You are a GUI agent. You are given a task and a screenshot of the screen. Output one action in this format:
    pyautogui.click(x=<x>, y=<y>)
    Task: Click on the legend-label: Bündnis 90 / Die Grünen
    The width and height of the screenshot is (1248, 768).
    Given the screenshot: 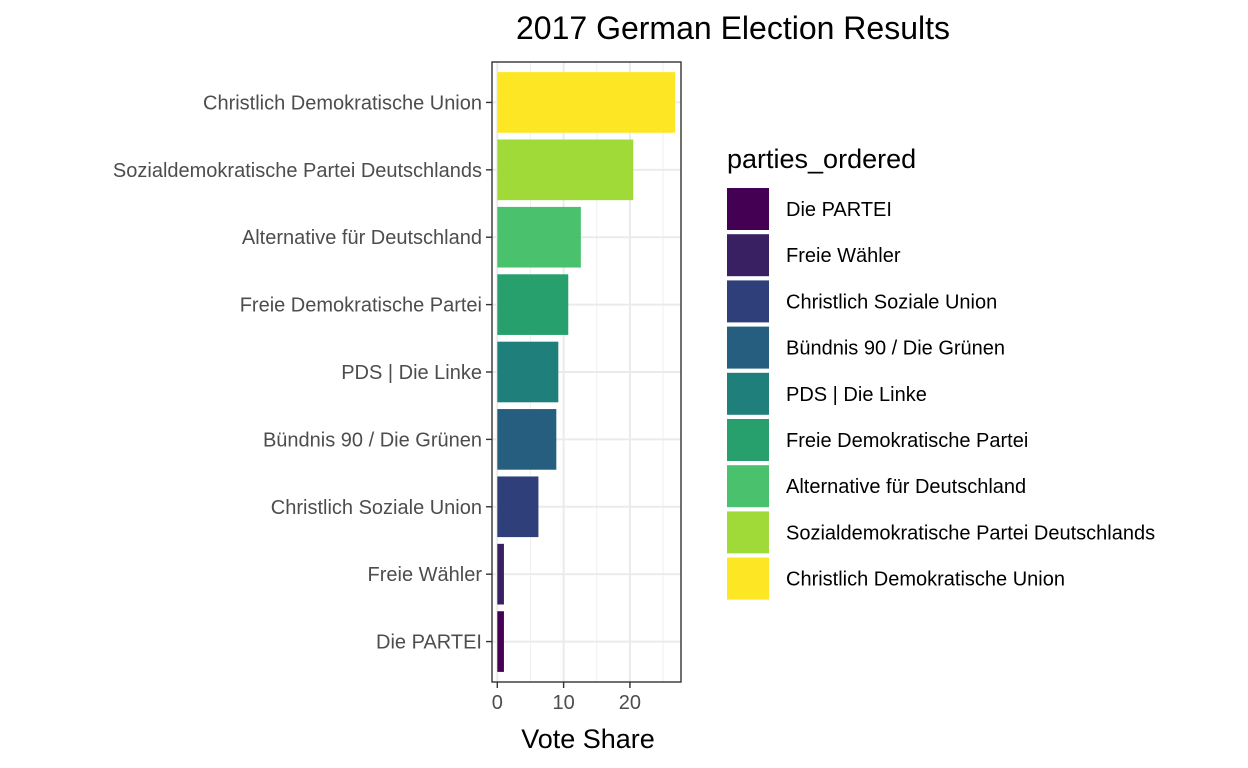 What is the action you would take?
    pyautogui.click(x=895, y=349)
    